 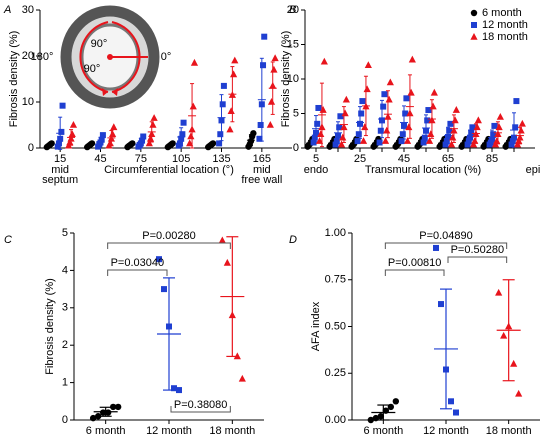 I want to click on inset-label: 90°, so click(x=92, y=69).